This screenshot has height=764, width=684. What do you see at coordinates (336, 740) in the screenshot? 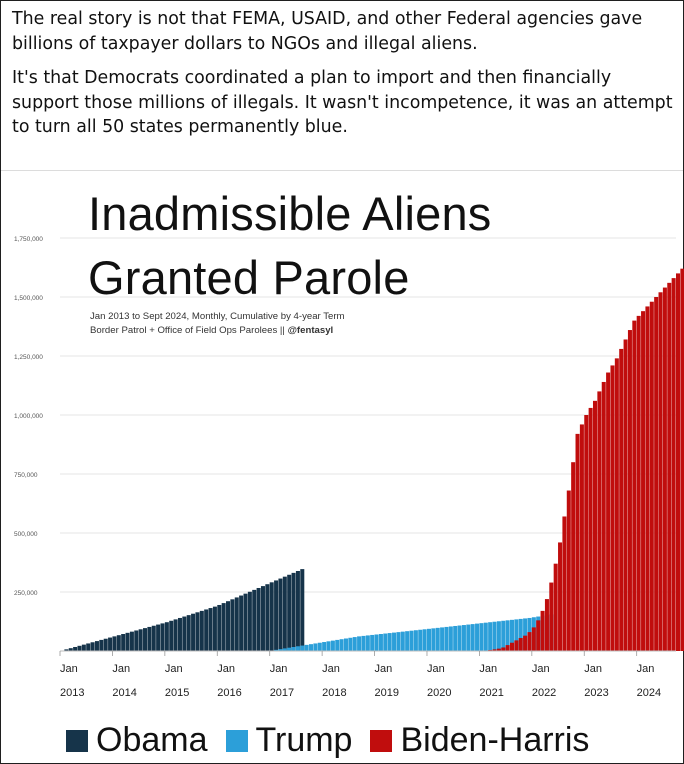
I see `chart-legend: Obama Trump Biden-Harris` at bounding box center [336, 740].